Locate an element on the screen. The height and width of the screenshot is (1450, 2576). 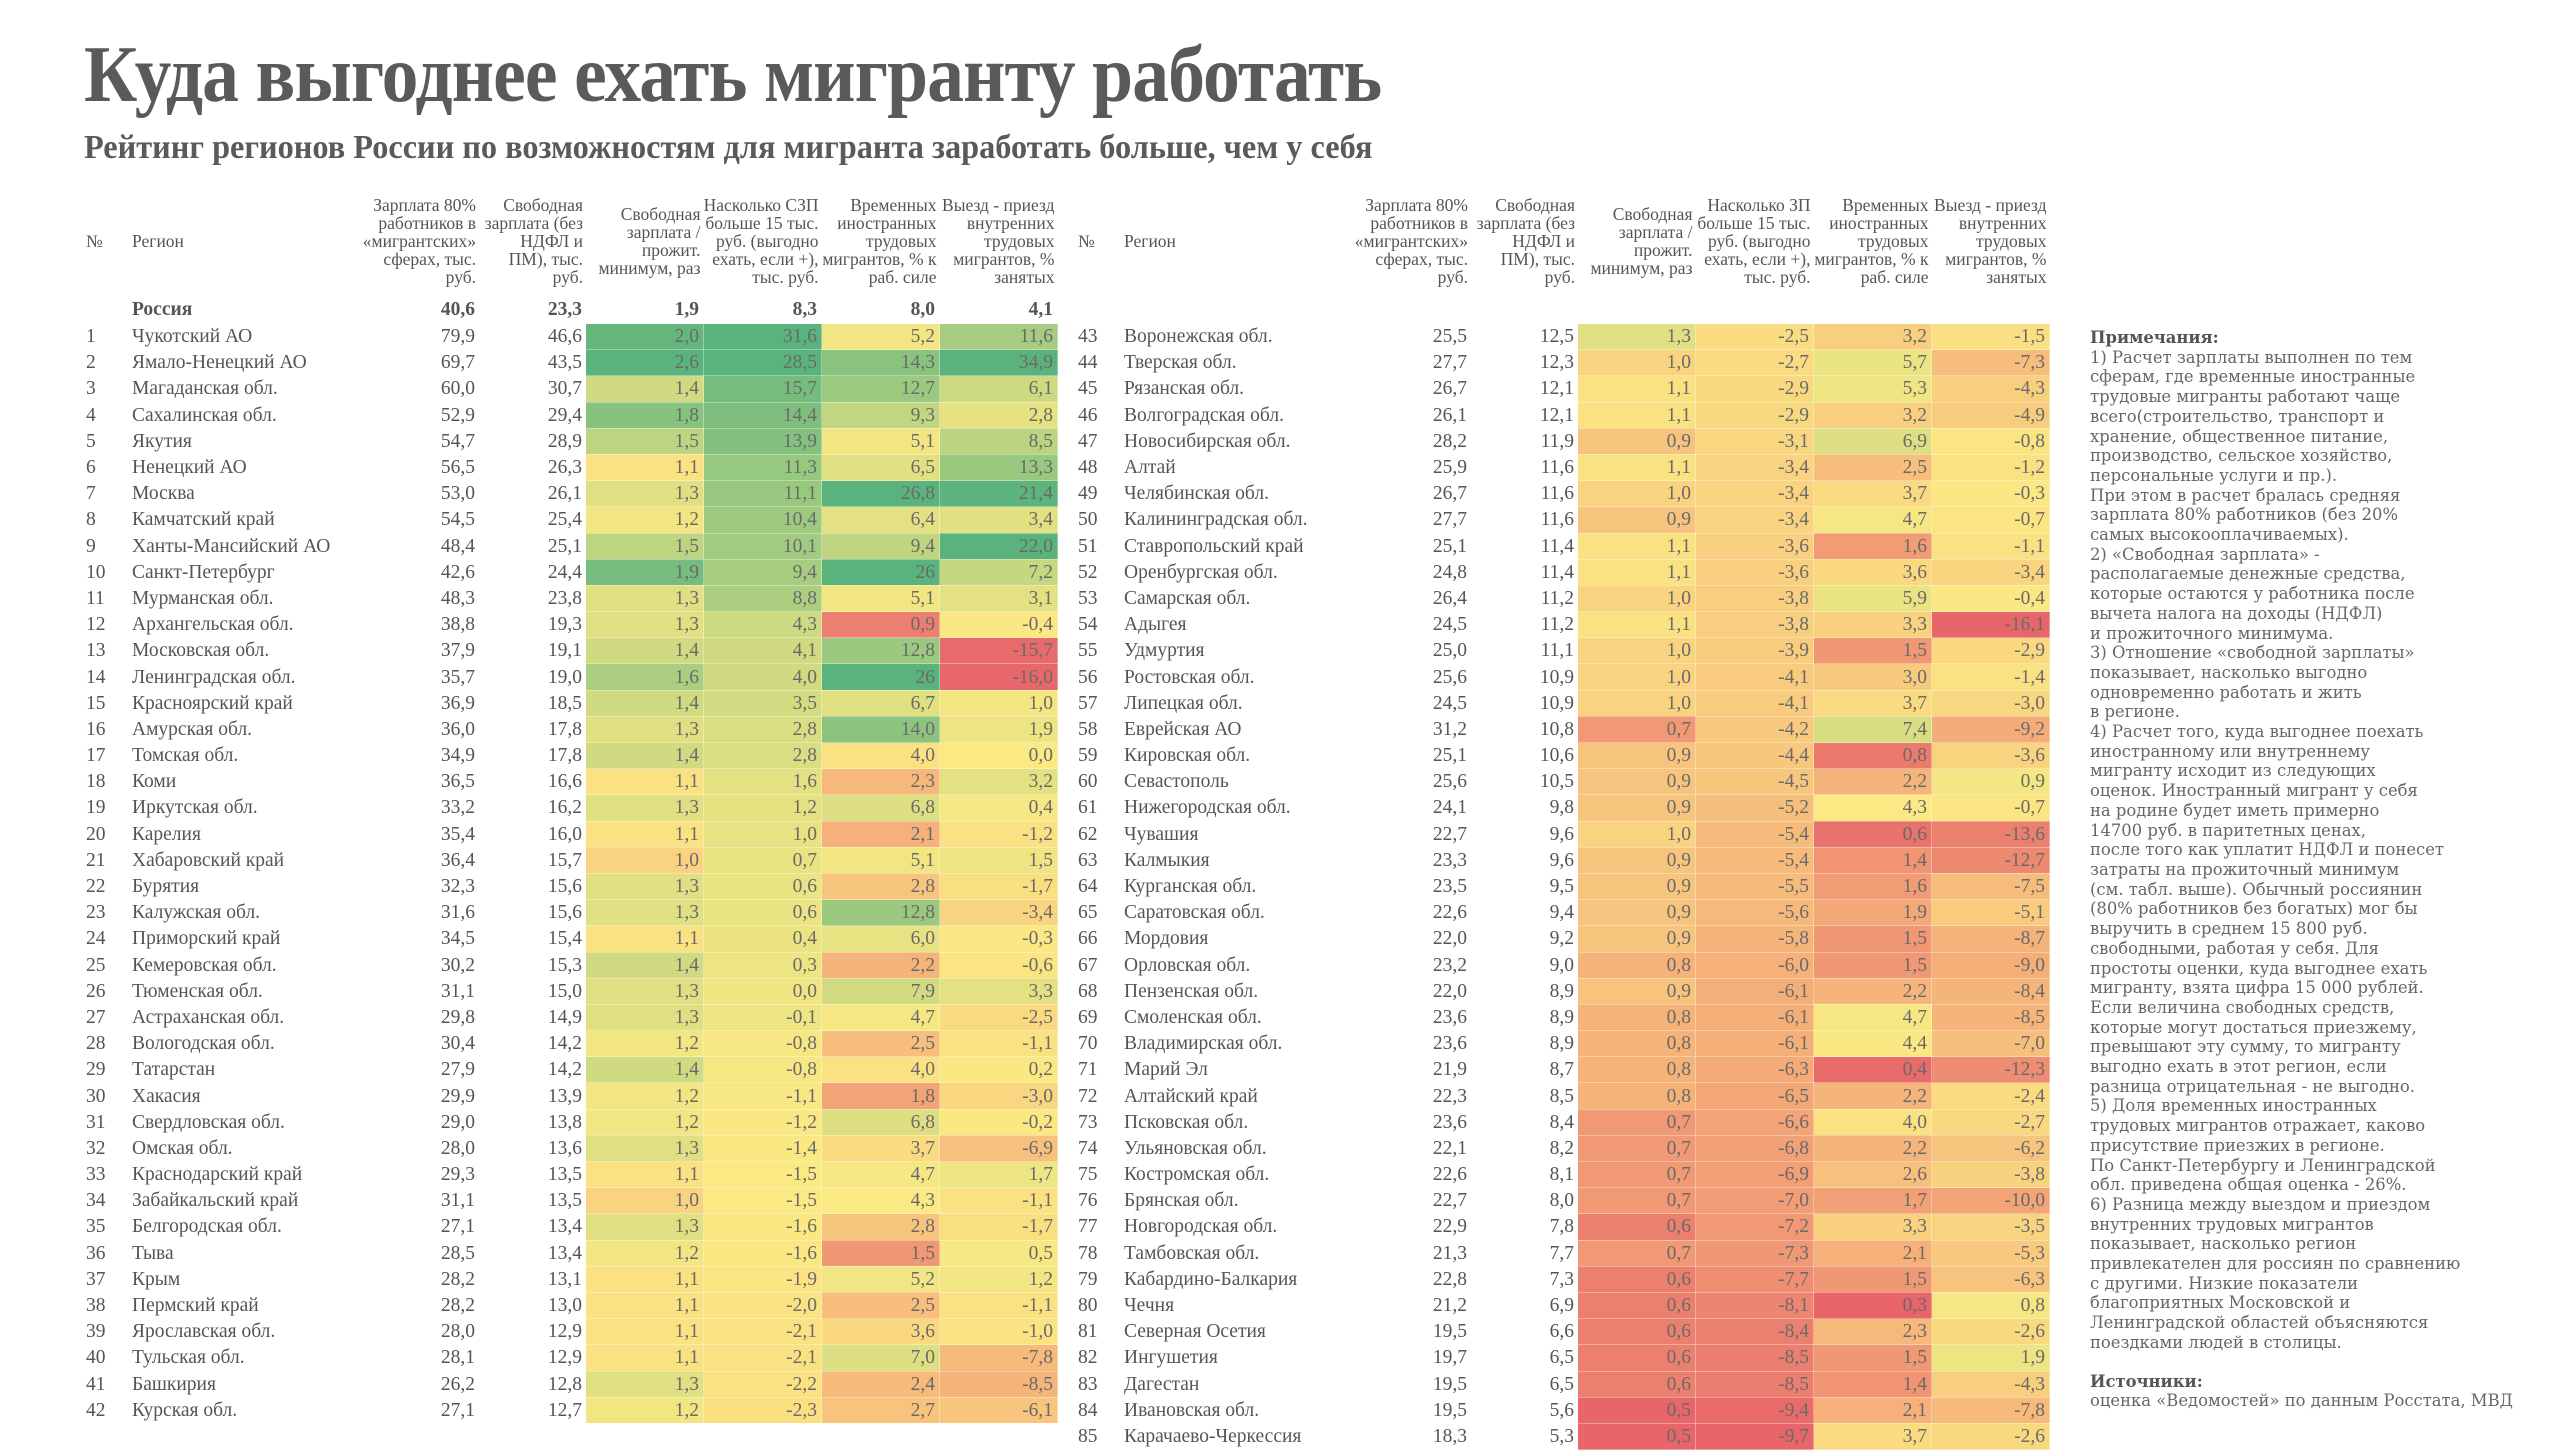
cell-internal: 0,8 is located at coordinates (1990, 1306).